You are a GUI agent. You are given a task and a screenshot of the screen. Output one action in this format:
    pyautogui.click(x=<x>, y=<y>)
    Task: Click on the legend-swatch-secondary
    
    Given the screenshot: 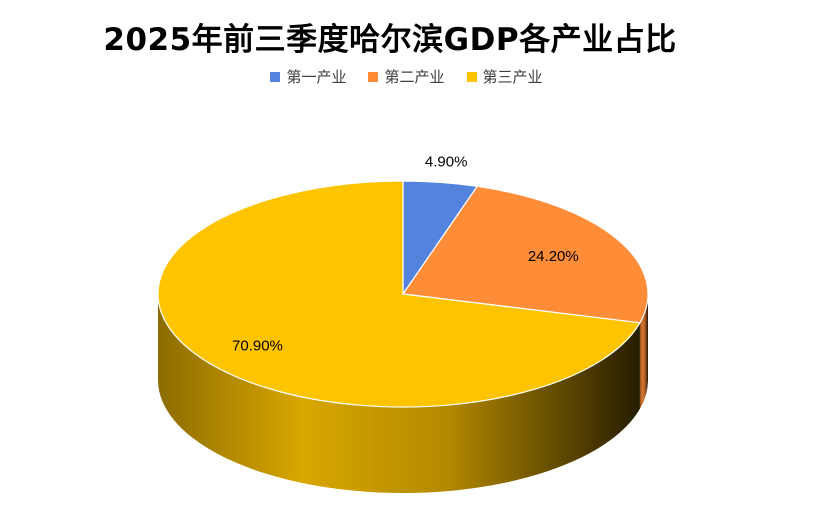 What is the action you would take?
    pyautogui.click(x=373, y=76)
    